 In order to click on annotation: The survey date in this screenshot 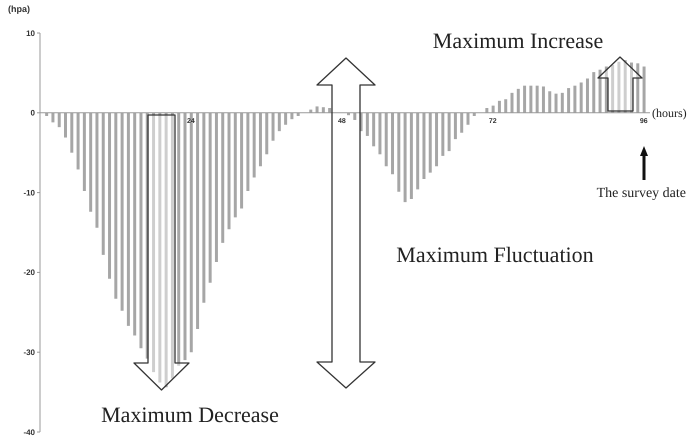, I will do `click(641, 193)`.